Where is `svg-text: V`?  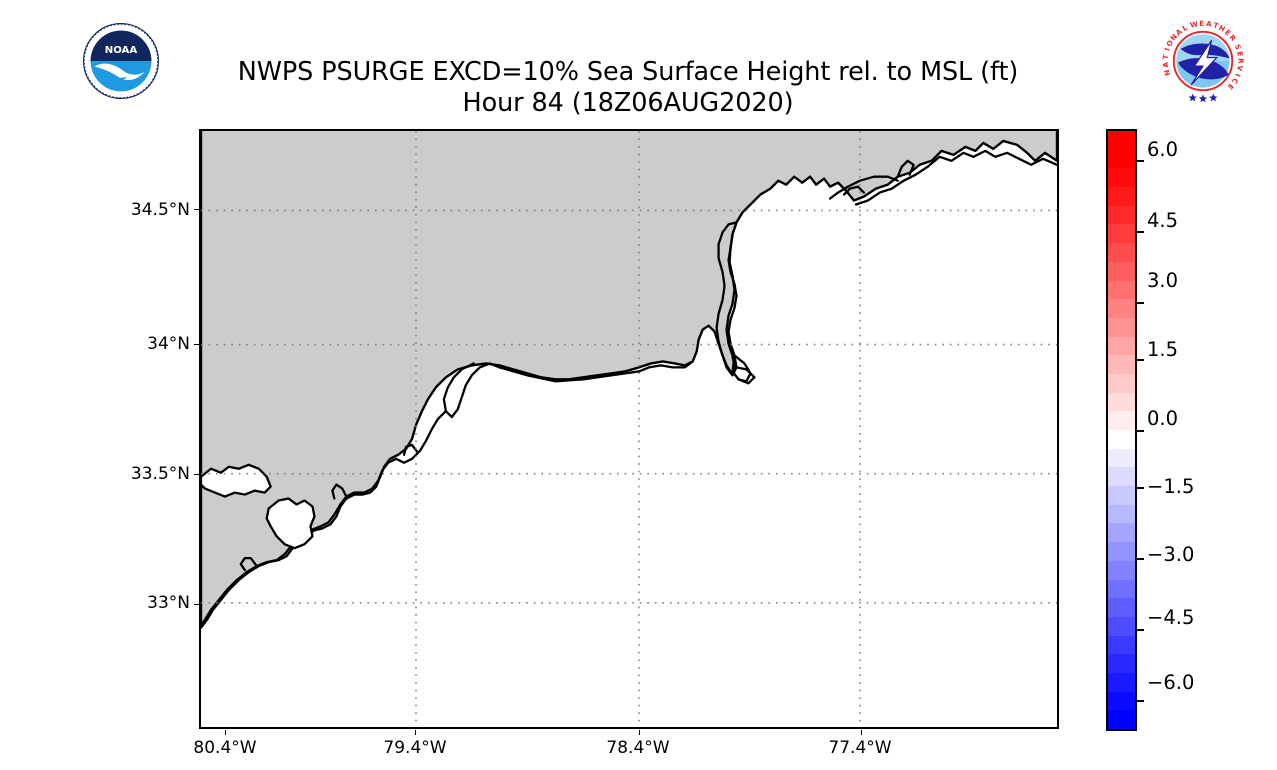 svg-text: V is located at coordinates (1240, 69).